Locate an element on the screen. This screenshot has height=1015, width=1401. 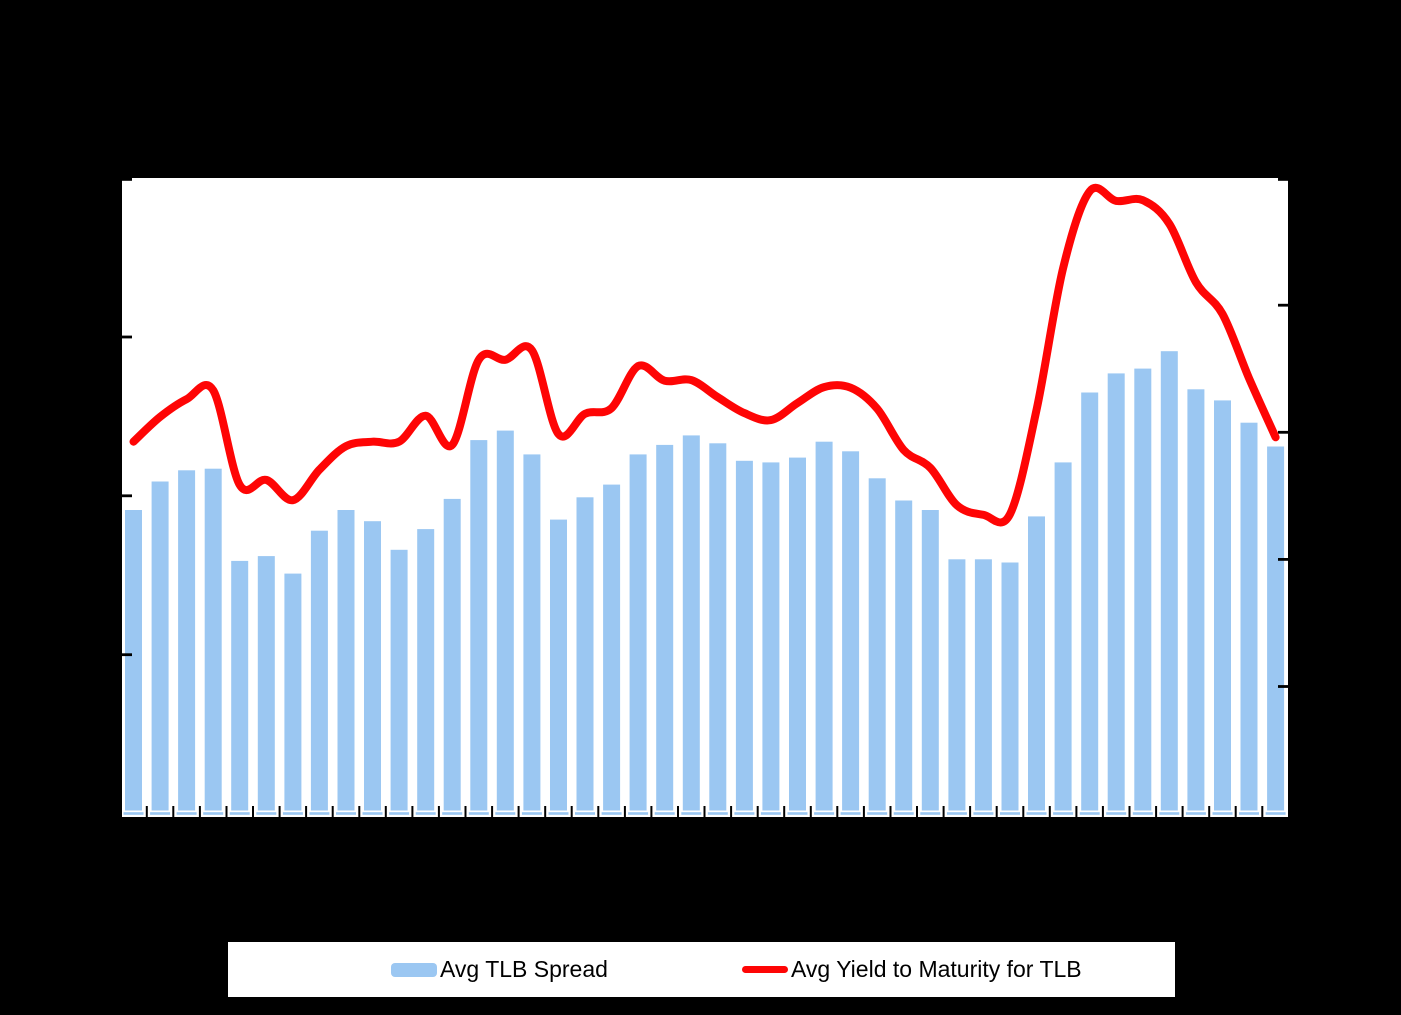
legend-label-bar-series: Avg TLB Spread is located at coordinates (524, 969).